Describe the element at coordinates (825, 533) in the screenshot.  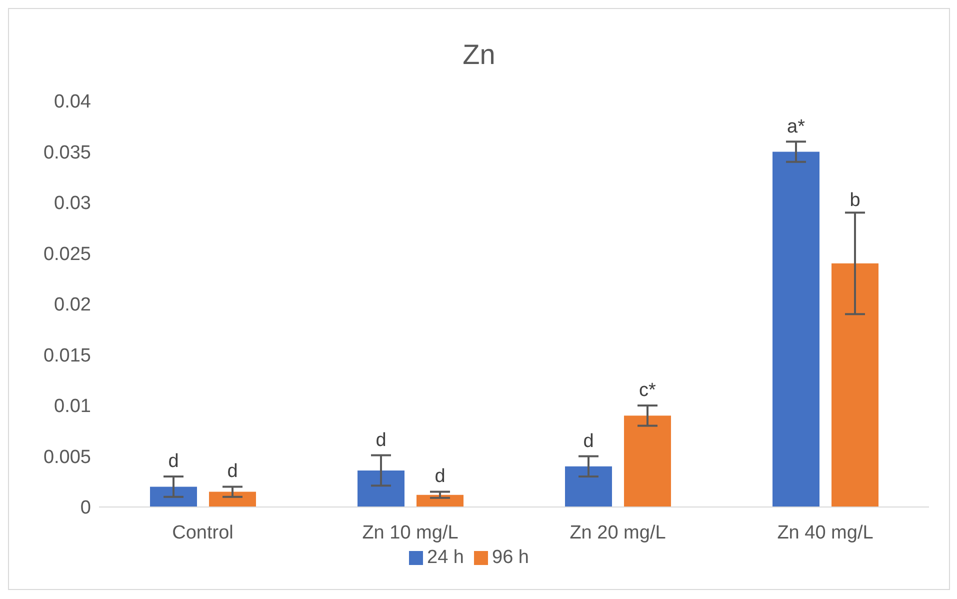
I see `x-tick-label: Zn 40 mg/L` at that location.